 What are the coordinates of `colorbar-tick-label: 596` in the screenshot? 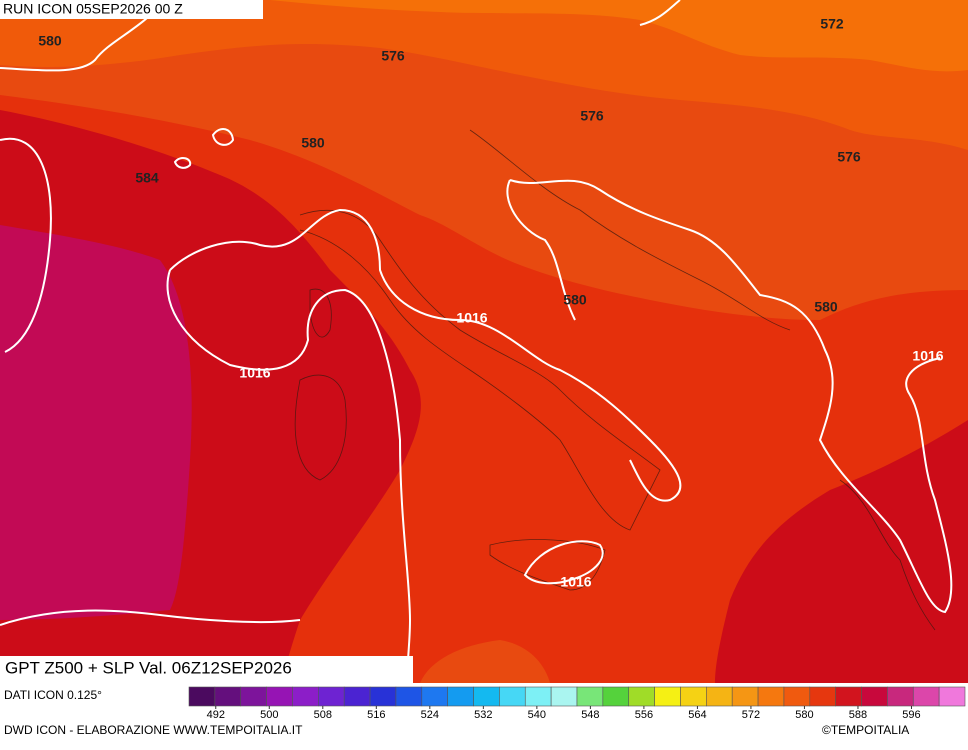 It's located at (911, 715).